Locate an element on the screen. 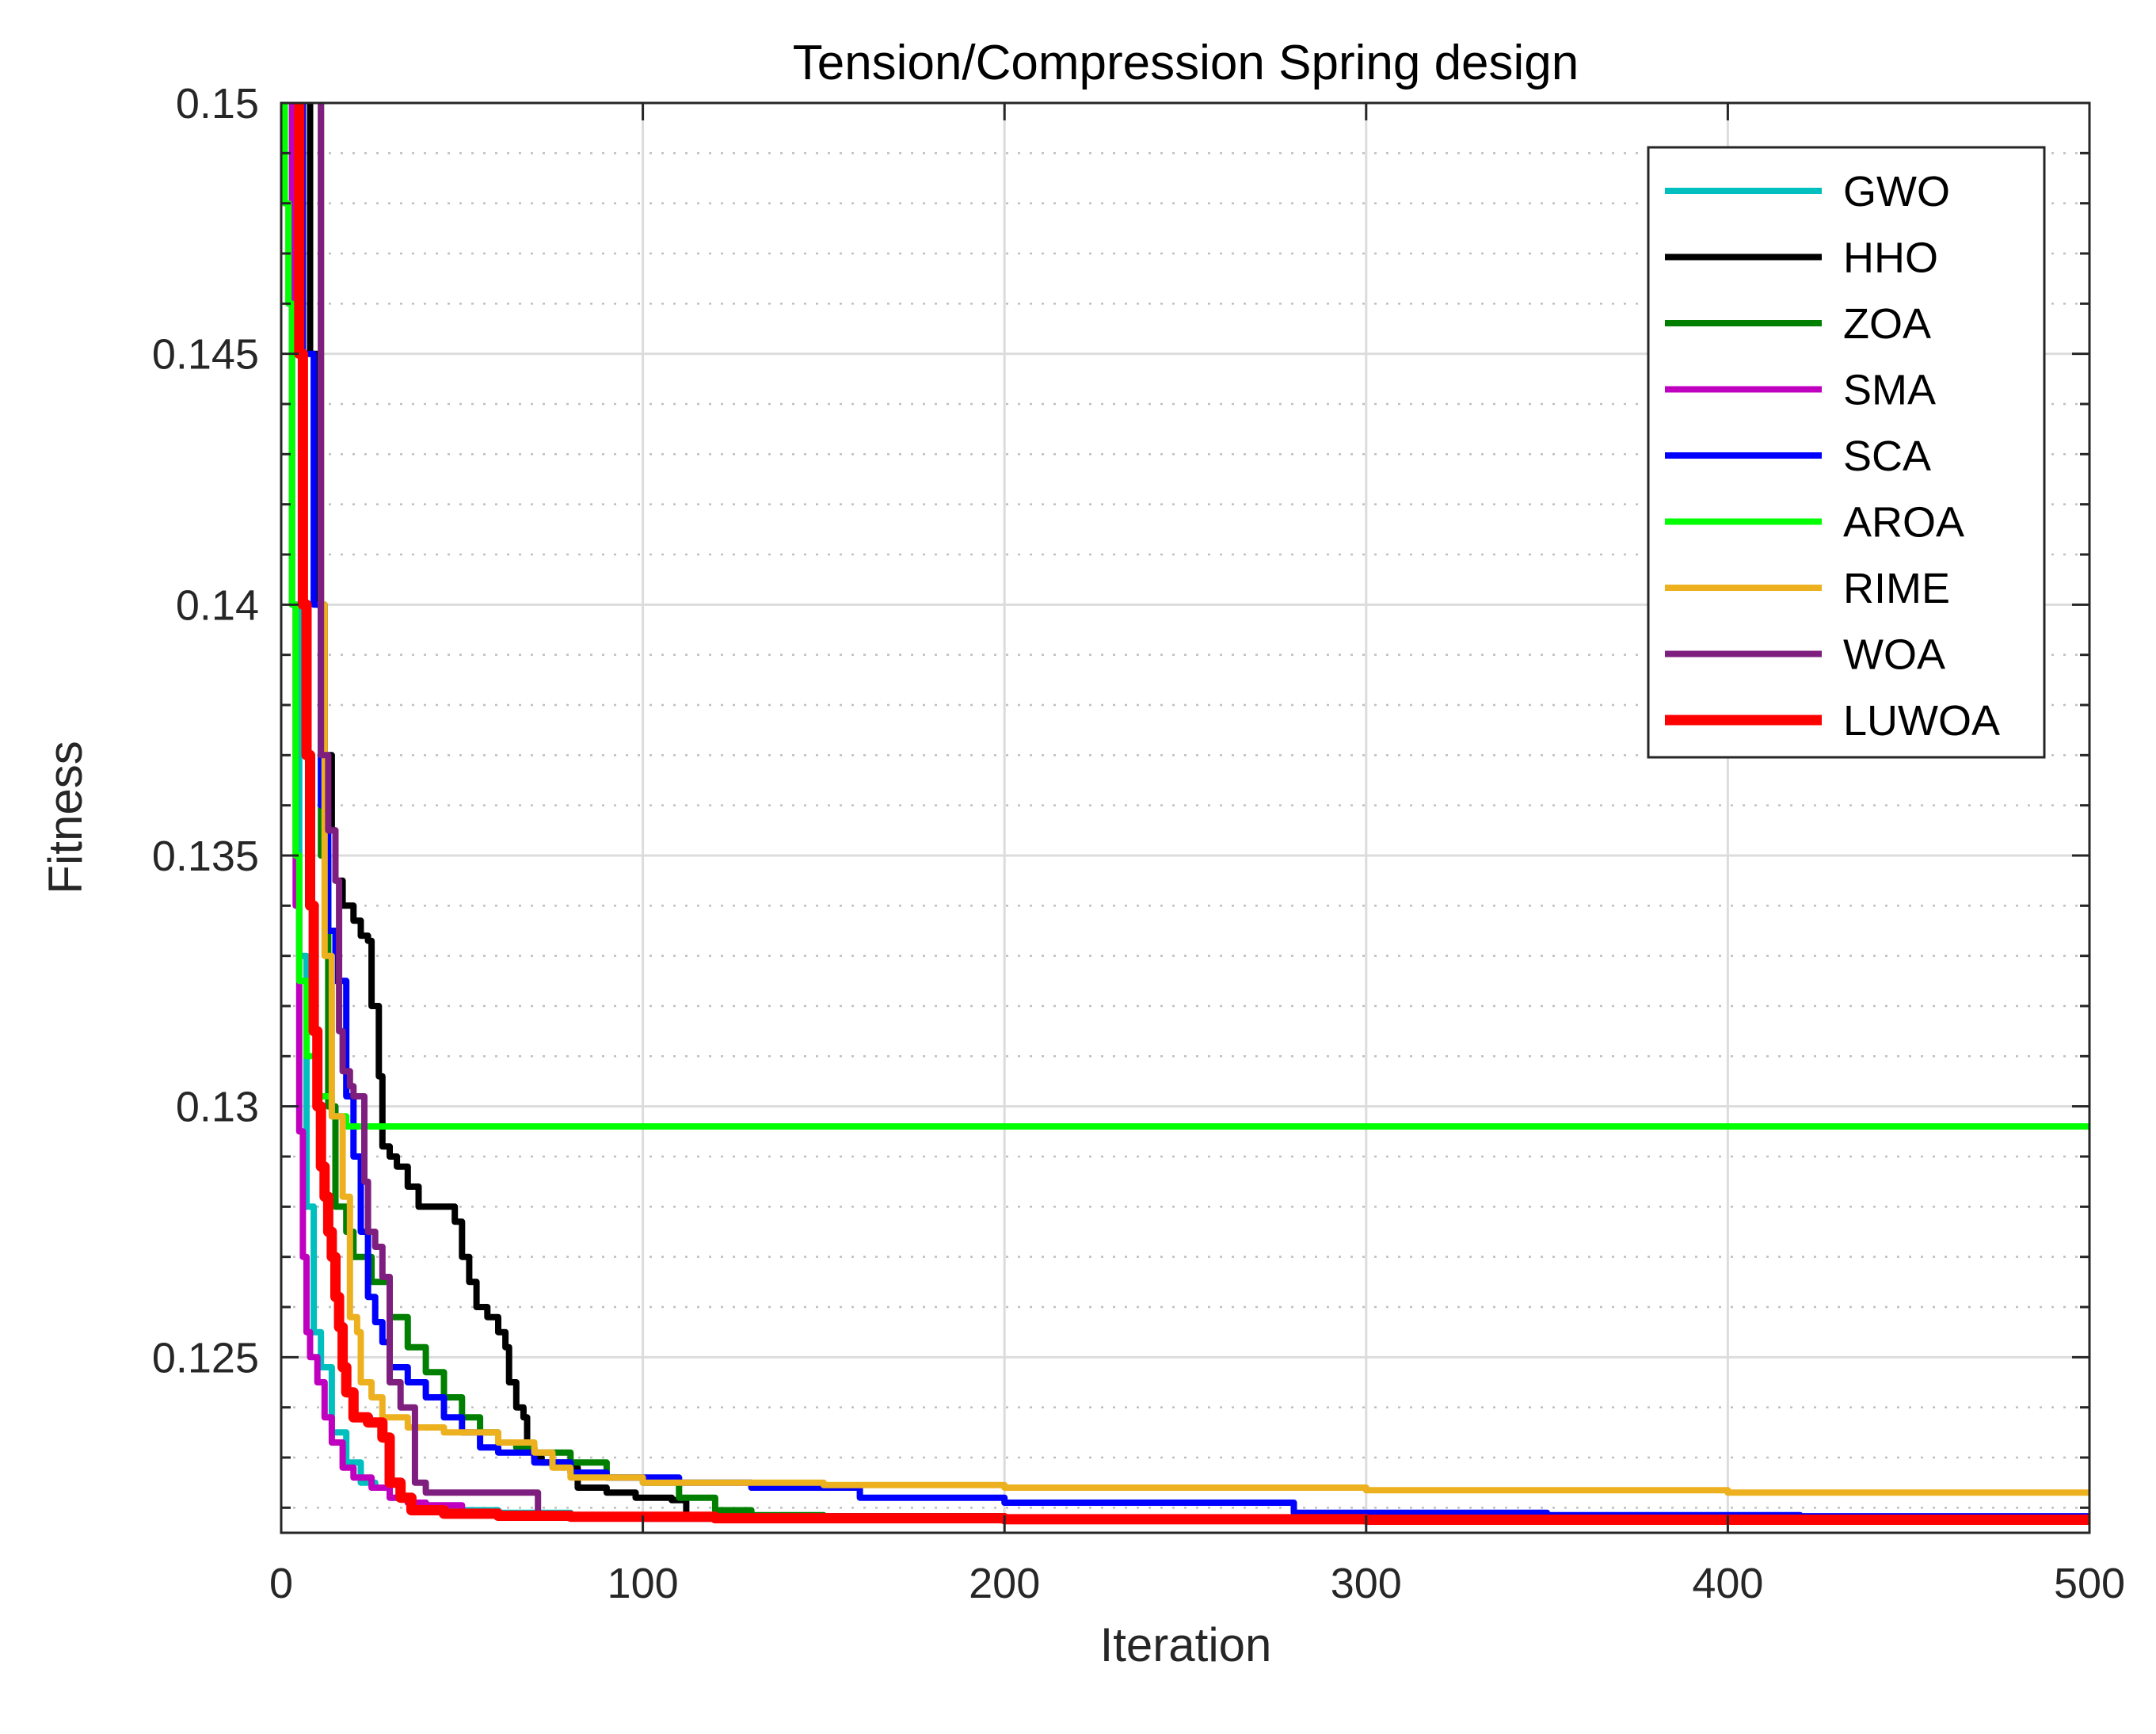 The image size is (2156, 1734). y-tick-label: 0.15 is located at coordinates (218, 104).